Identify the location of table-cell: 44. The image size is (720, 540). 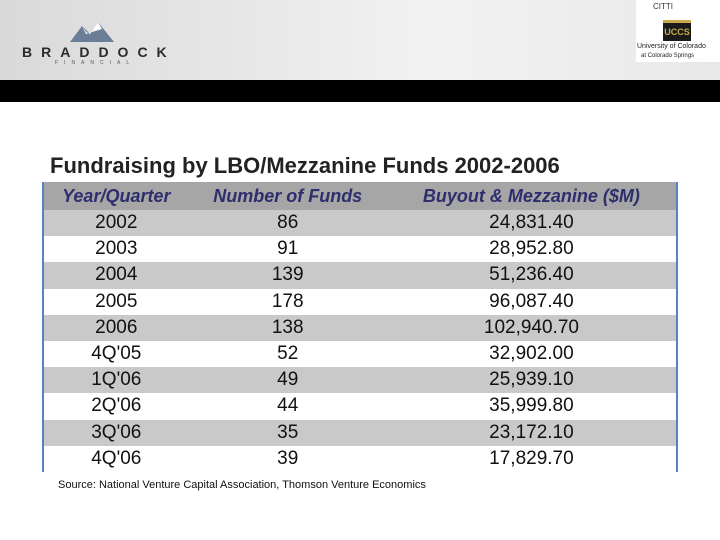
(288, 406).